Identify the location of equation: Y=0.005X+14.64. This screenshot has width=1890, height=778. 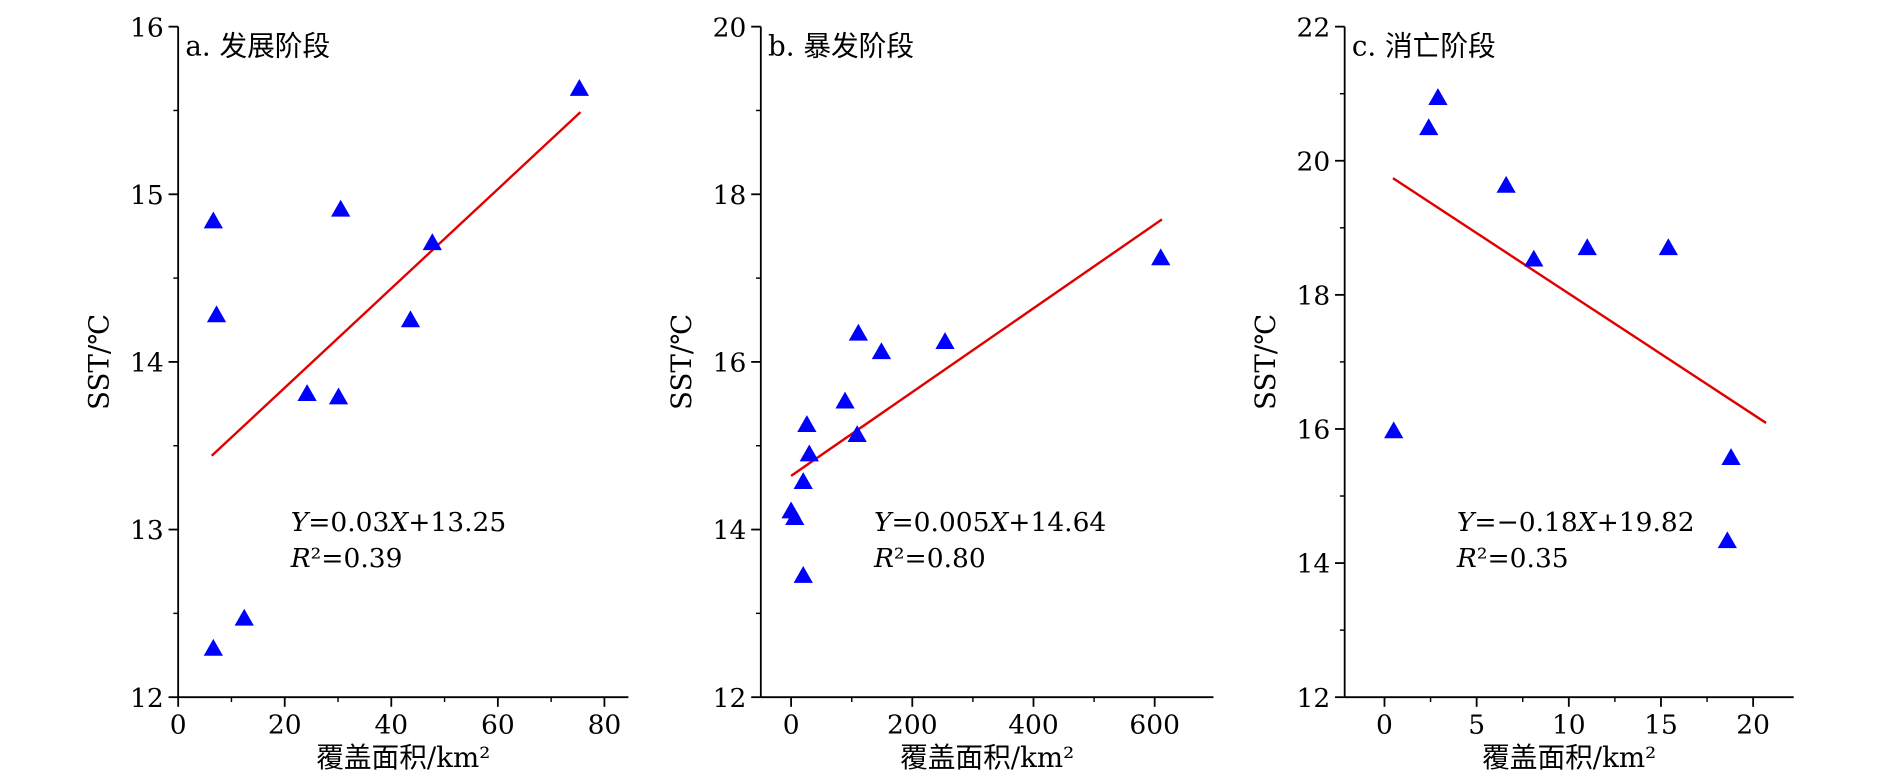
(990, 522).